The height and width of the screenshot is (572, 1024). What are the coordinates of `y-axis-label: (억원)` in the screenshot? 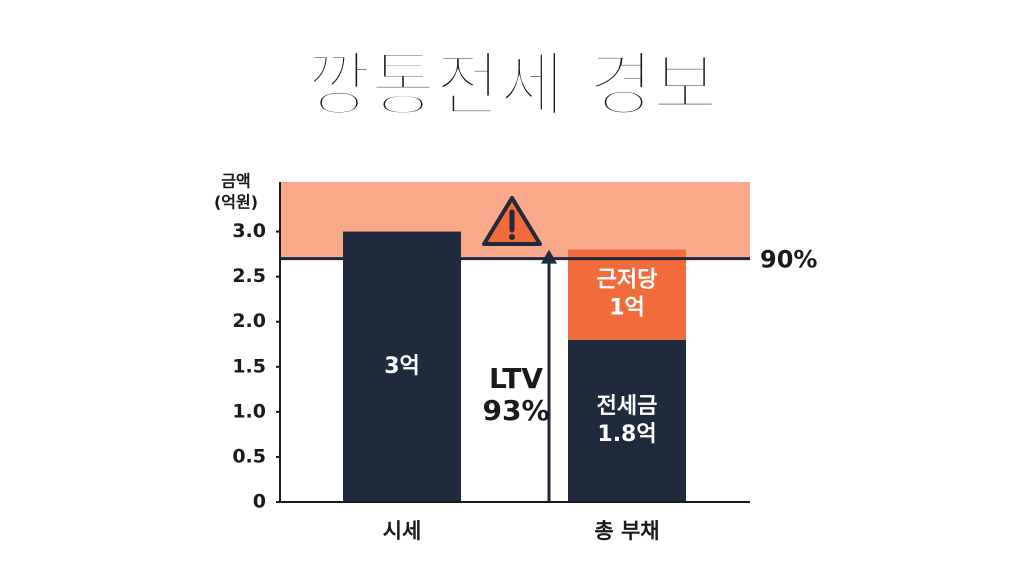 It's located at (236, 202).